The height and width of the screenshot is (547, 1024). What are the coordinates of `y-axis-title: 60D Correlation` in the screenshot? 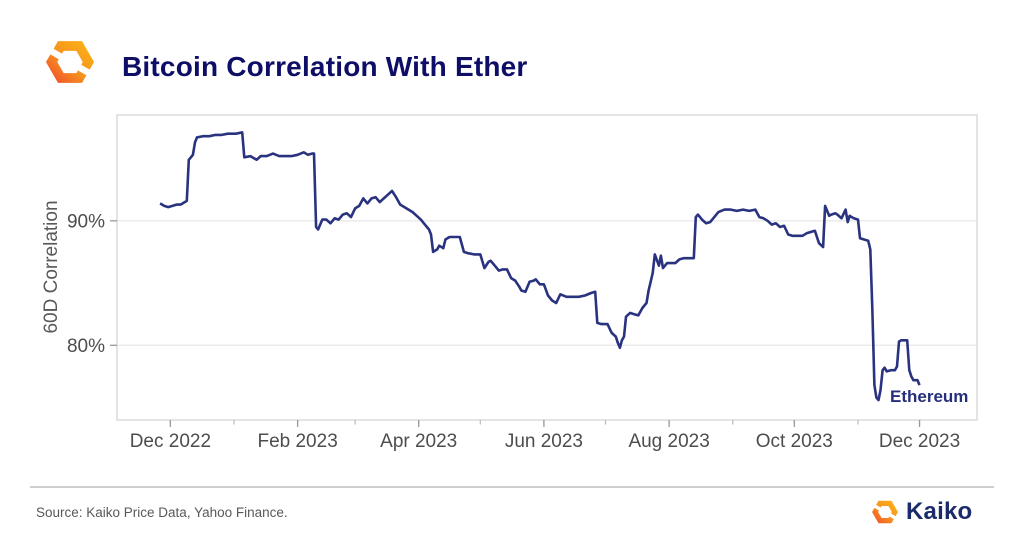 It's located at (51, 266).